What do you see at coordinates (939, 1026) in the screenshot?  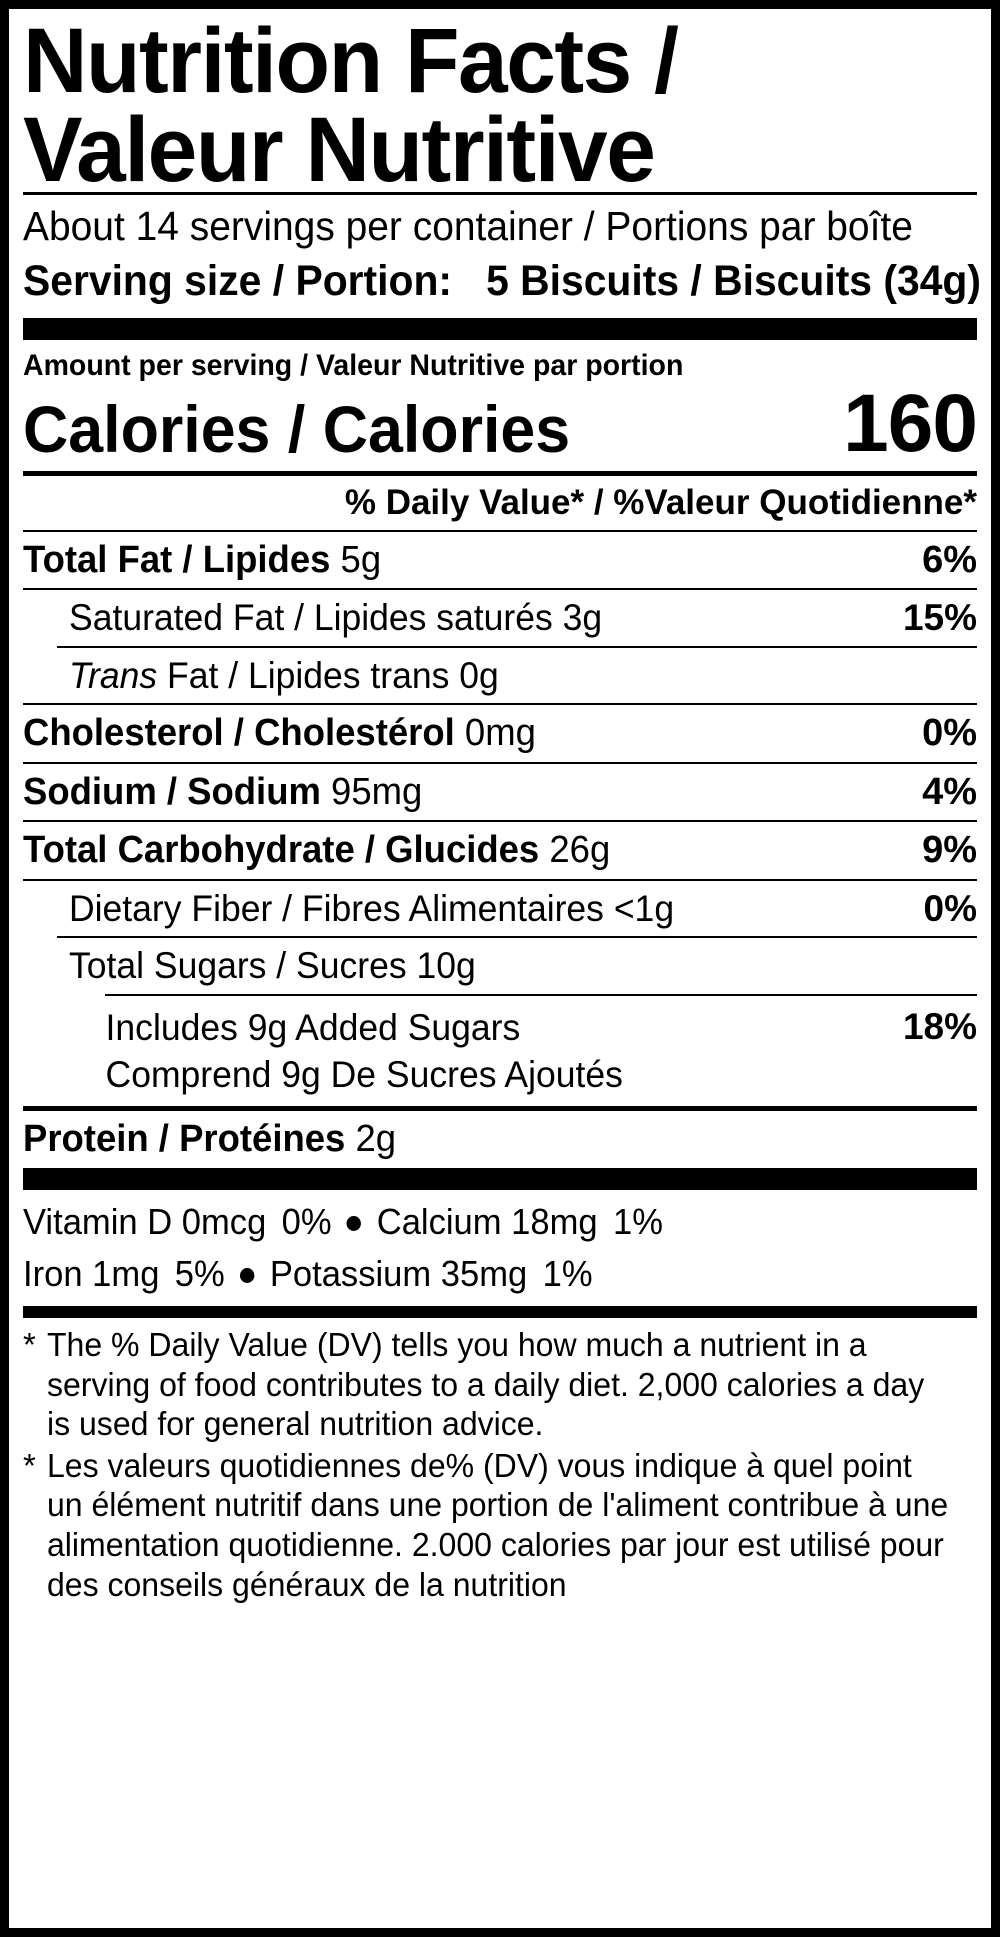 I see `added-sugars-percent: 18%` at bounding box center [939, 1026].